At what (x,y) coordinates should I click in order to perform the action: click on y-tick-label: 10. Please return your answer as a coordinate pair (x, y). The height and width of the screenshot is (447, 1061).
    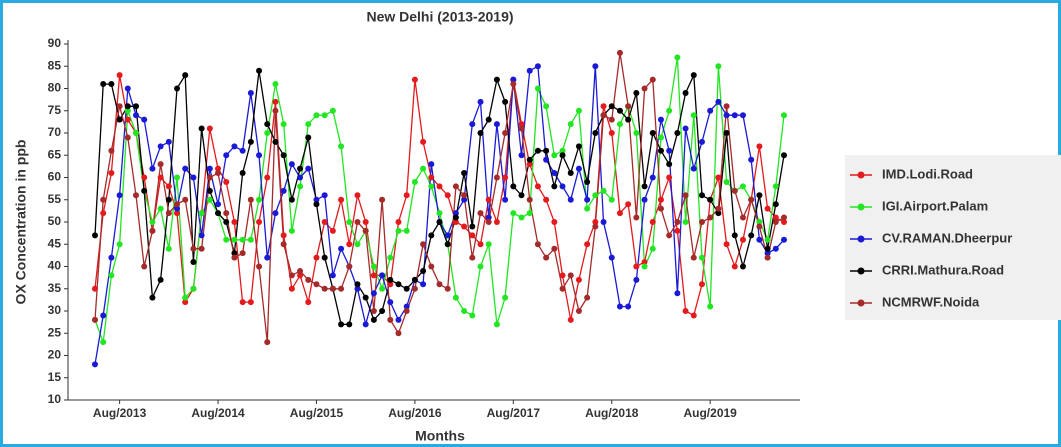
    Looking at the image, I should click on (55, 399).